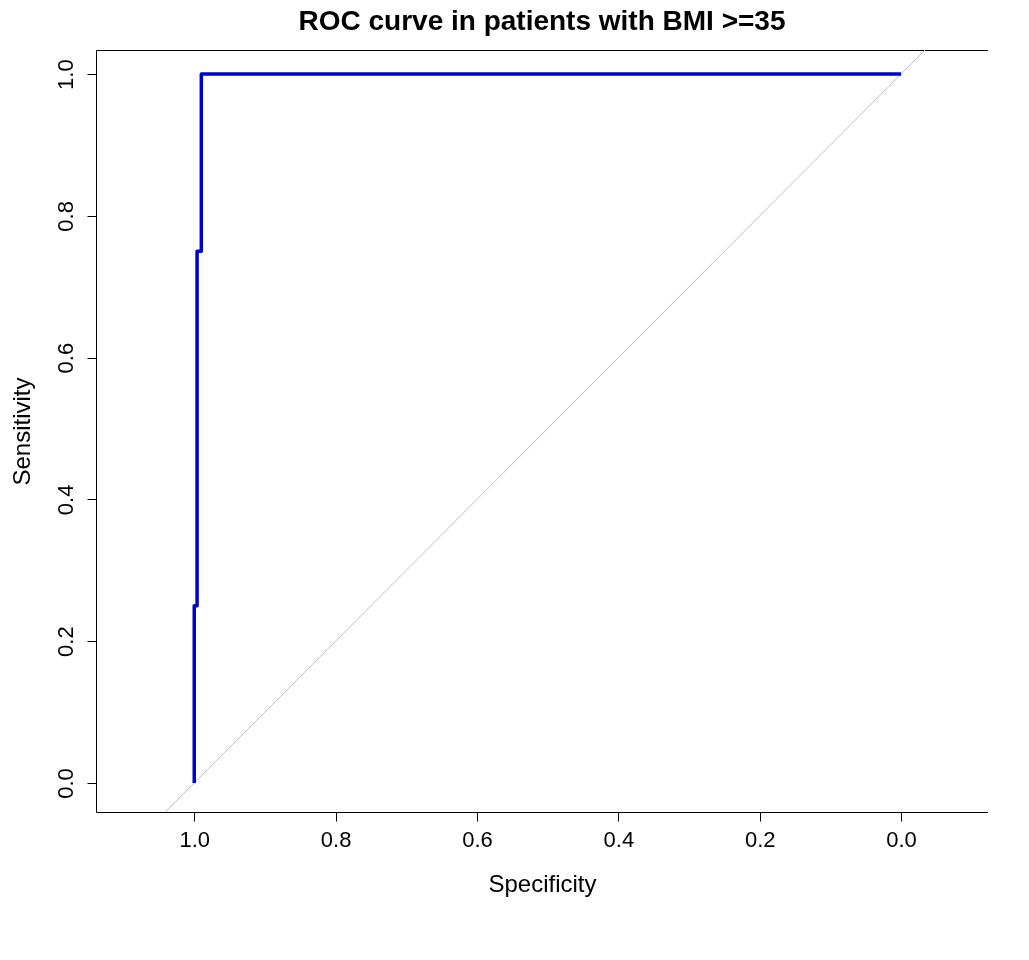  I want to click on y-tick-label: 0.0, so click(65, 783).